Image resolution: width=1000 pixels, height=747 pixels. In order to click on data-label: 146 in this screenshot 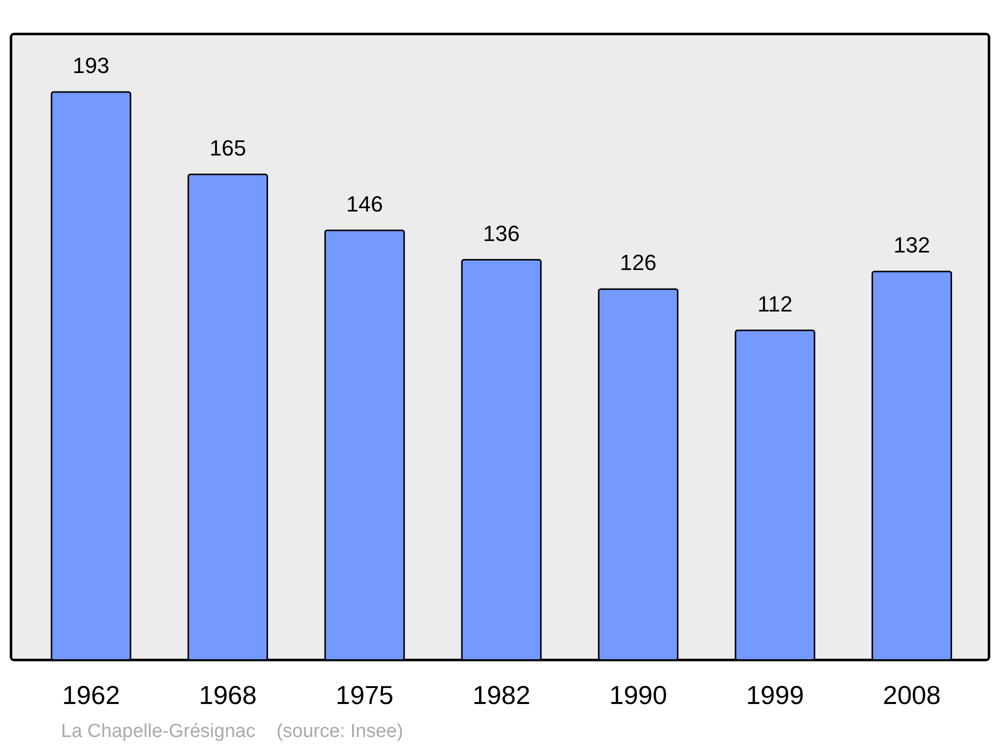, I will do `click(364, 203)`.